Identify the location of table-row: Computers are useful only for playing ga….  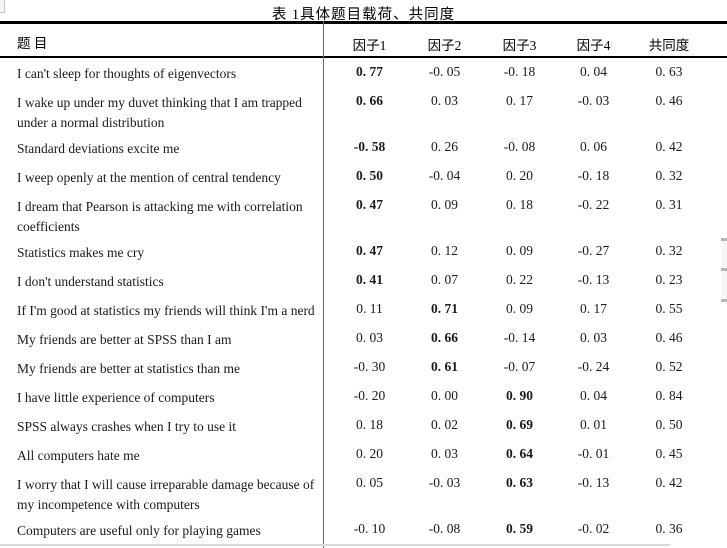
(363, 529).